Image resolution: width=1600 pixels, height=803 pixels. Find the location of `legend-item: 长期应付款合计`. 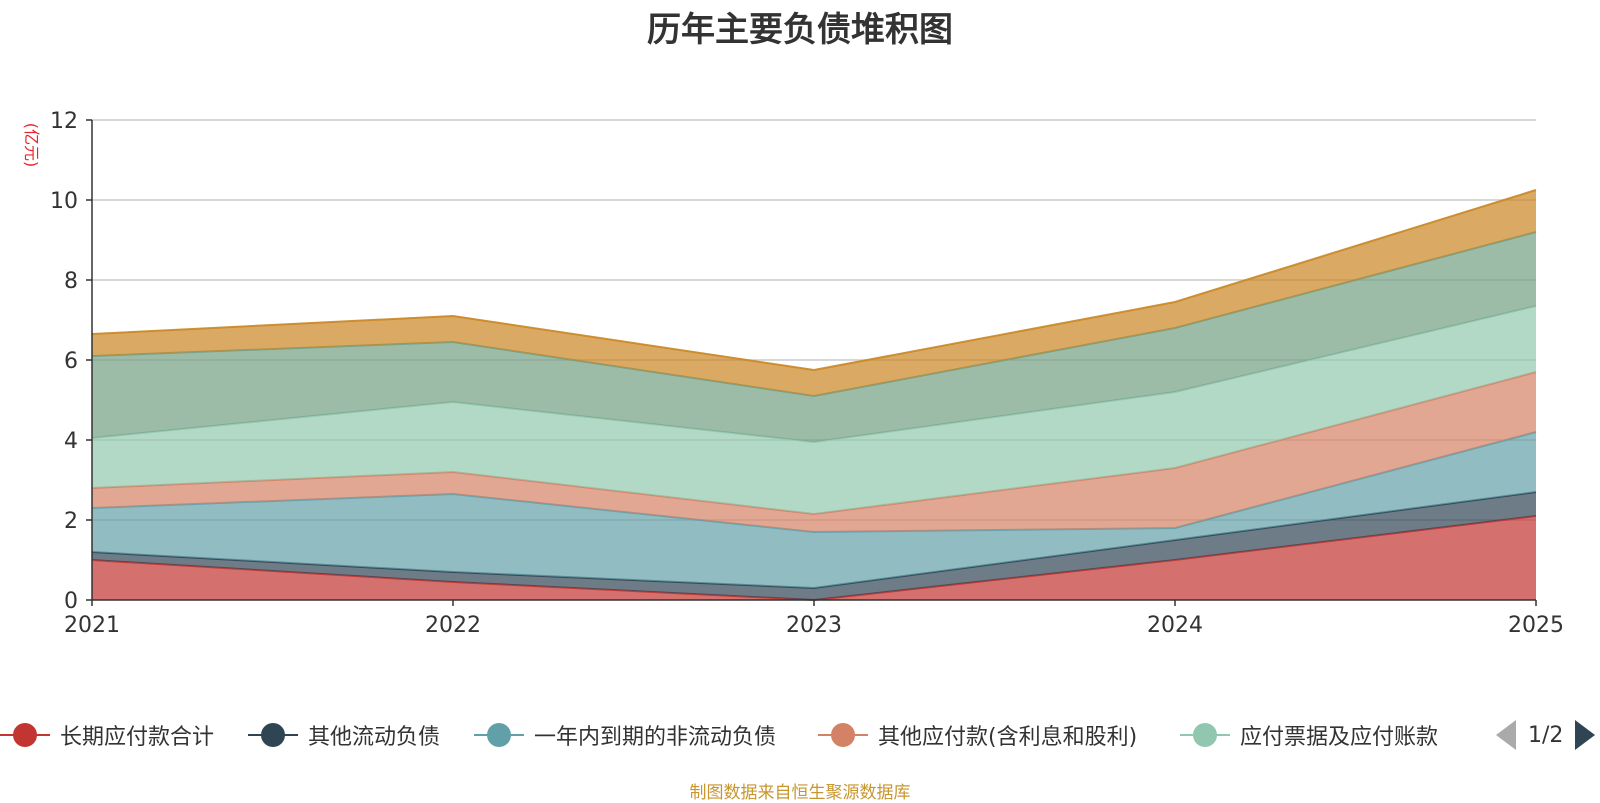

legend-item: 长期应付款合计 is located at coordinates (107, 735).